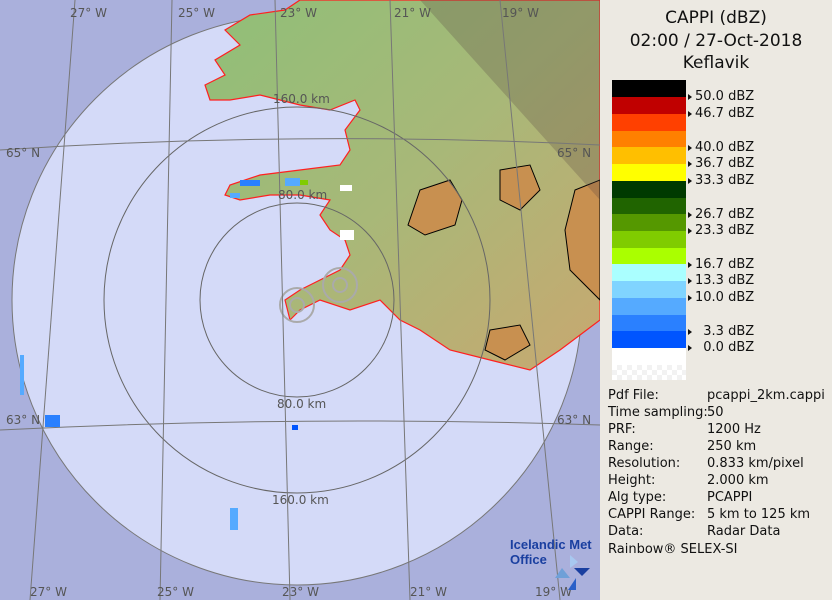 The image size is (832, 600). Describe the element at coordinates (759, 514) in the screenshot. I see `info-value: 5 km to 125 km` at that location.